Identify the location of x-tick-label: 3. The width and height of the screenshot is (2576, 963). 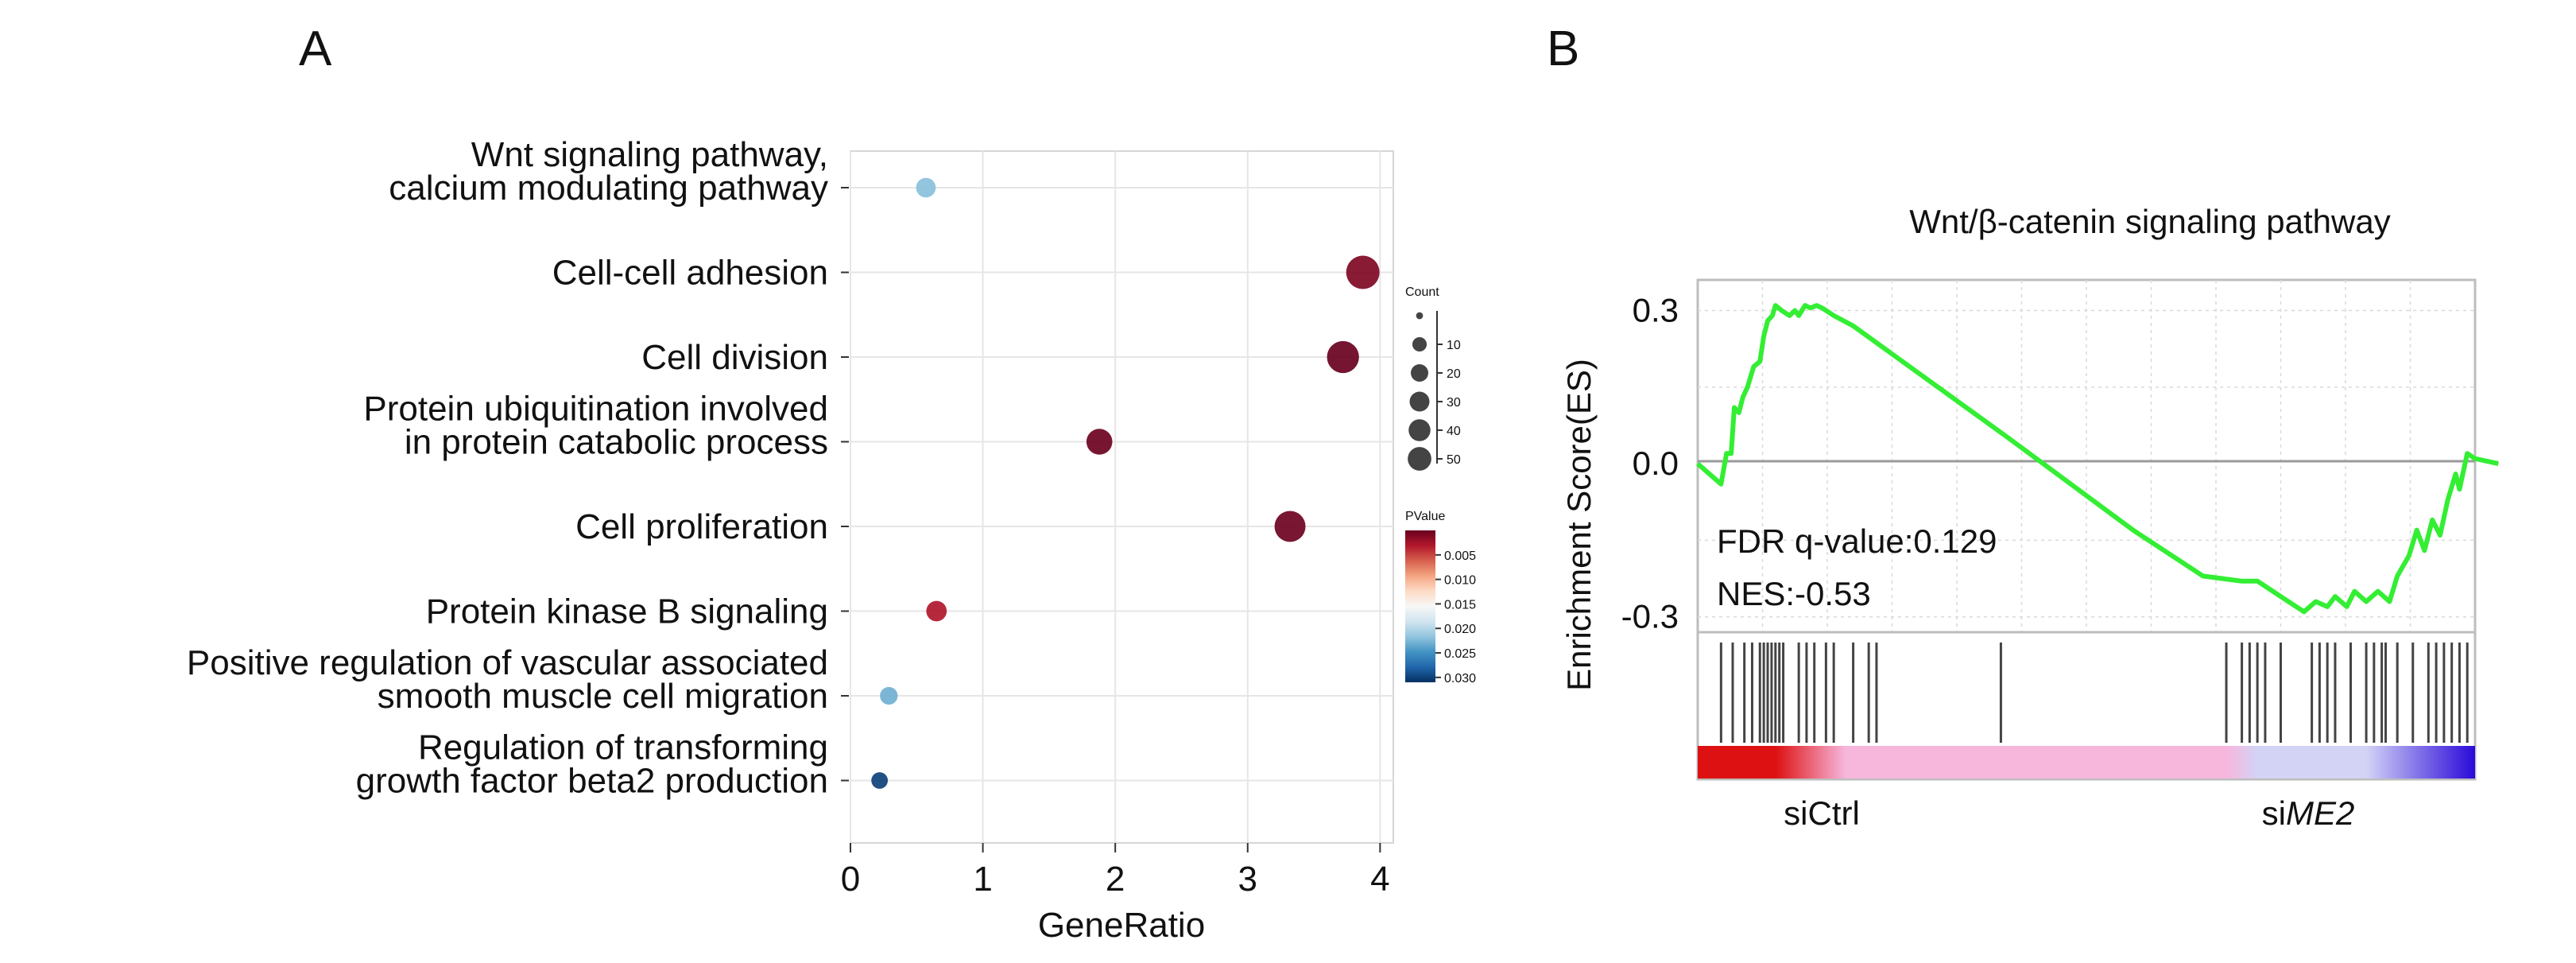
(1247, 879).